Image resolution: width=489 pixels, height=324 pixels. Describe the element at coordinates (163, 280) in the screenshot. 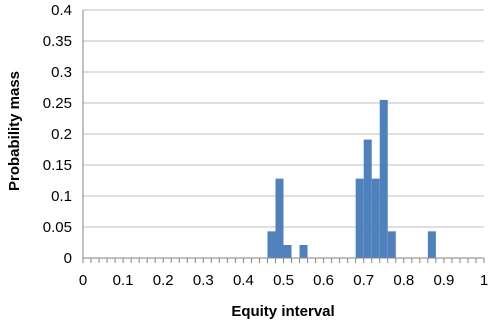

I see `x-tick-label: 0.2` at that location.